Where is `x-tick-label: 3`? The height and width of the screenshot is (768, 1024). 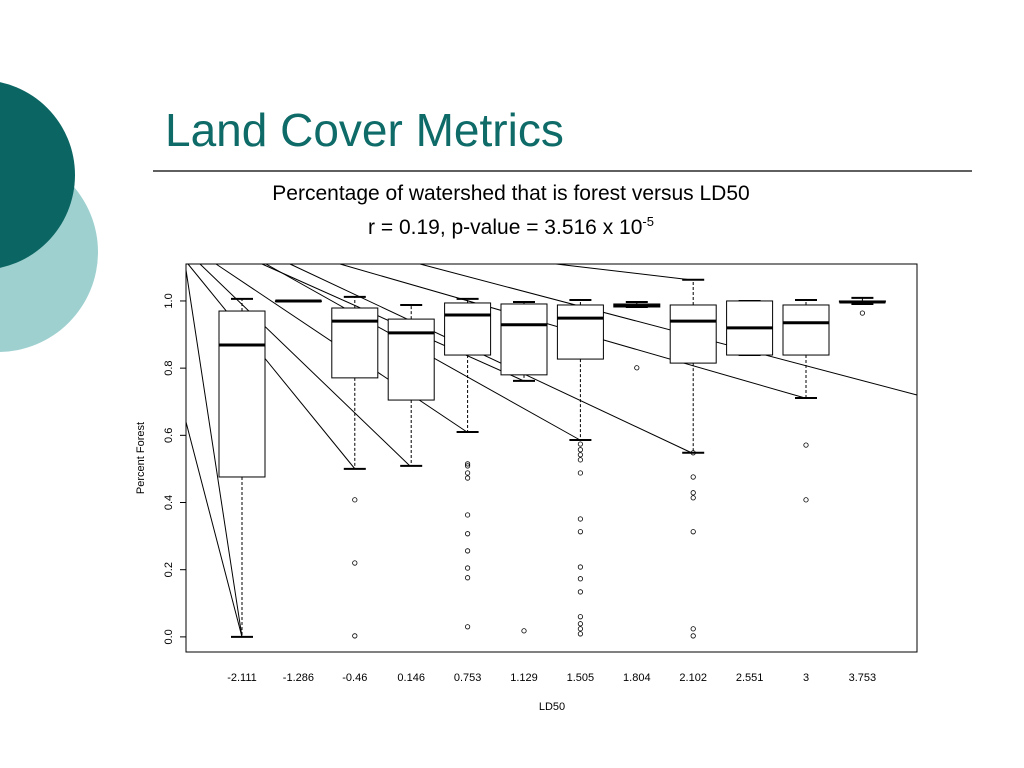 x-tick-label: 3 is located at coordinates (806, 678).